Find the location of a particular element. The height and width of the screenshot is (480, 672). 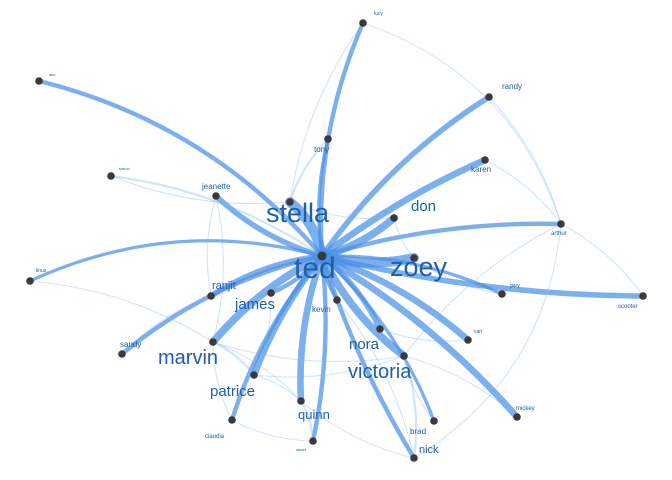

node-linus is located at coordinates (30, 281).